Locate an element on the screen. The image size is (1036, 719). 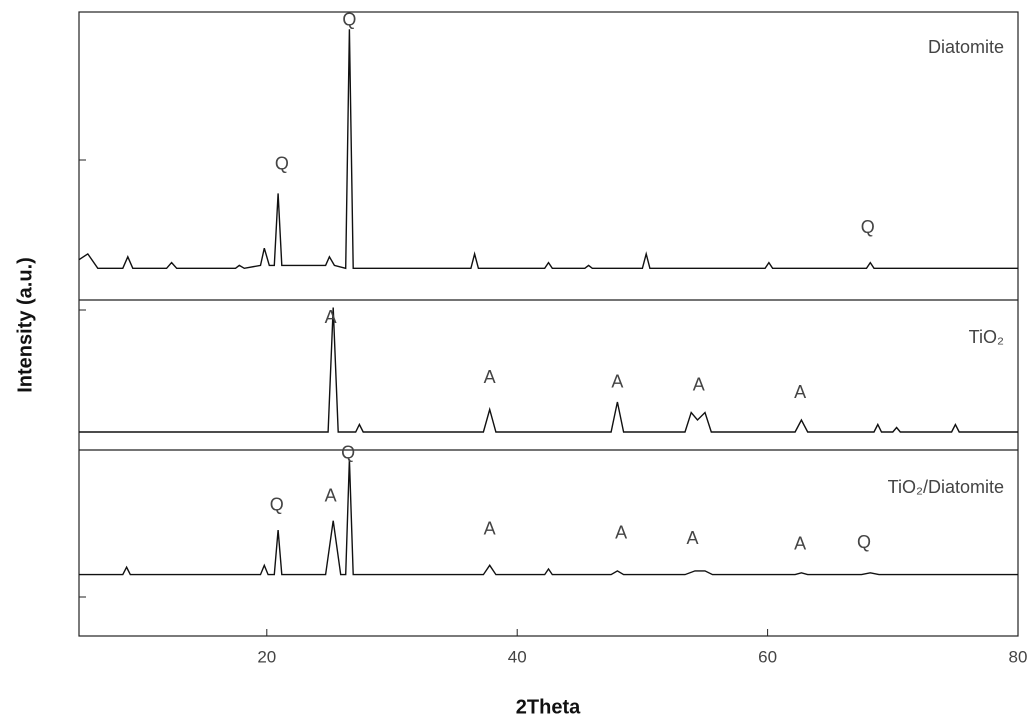
panel-label: TiO₂/Diatomite is located at coordinates (946, 487).